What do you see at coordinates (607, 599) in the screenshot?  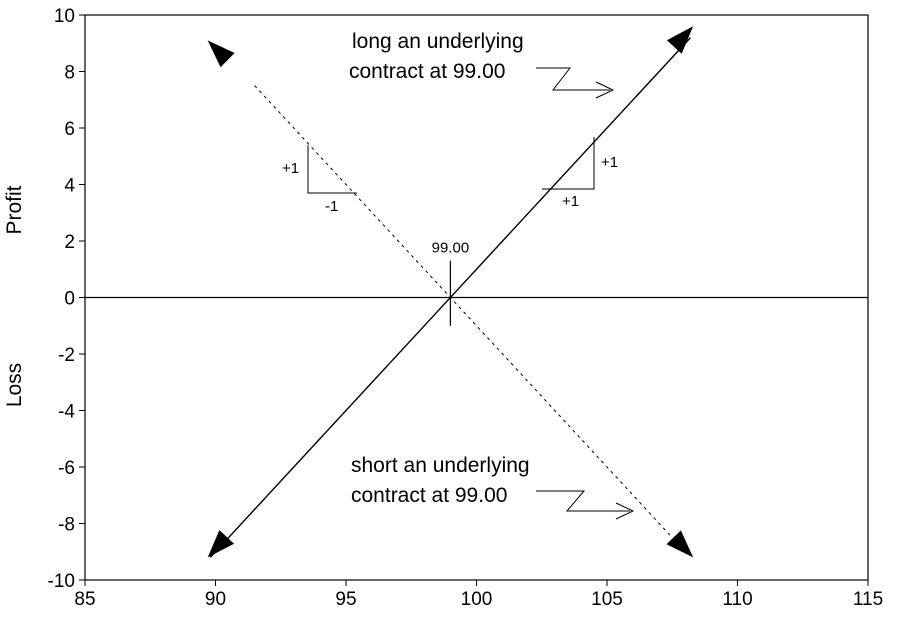 I see `x-tick-label: 105` at bounding box center [607, 599].